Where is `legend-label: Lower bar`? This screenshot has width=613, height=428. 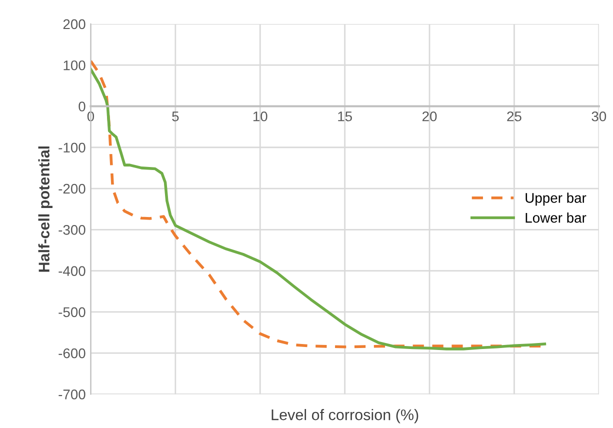 legend-label: Lower bar is located at coordinates (556, 217).